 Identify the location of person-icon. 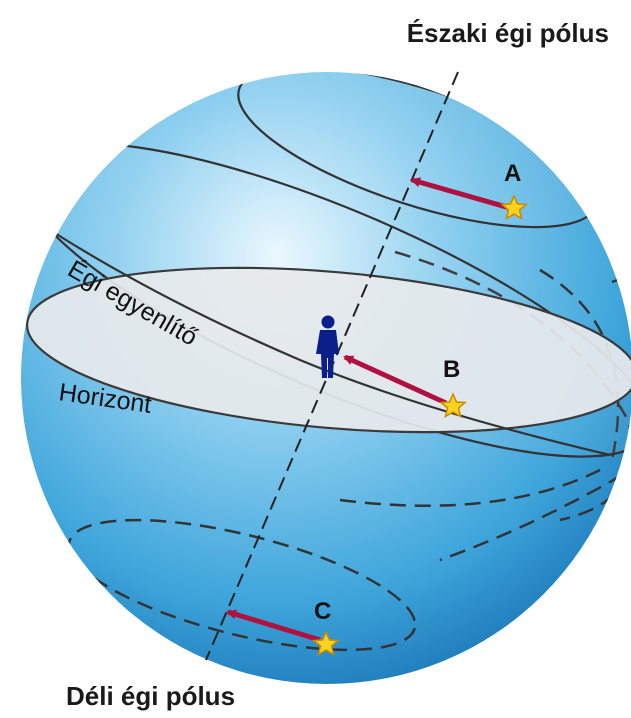
(327, 346).